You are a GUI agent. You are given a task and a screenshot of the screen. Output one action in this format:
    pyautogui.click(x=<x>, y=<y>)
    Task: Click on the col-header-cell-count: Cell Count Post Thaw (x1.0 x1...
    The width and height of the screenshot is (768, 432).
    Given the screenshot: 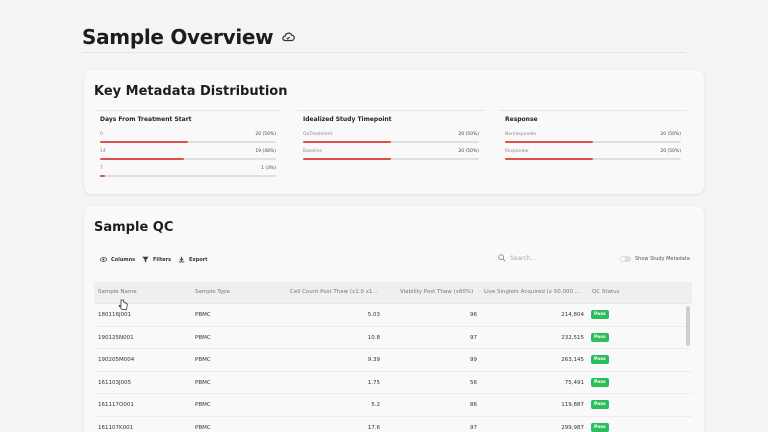 What is the action you would take?
    pyautogui.click(x=334, y=292)
    